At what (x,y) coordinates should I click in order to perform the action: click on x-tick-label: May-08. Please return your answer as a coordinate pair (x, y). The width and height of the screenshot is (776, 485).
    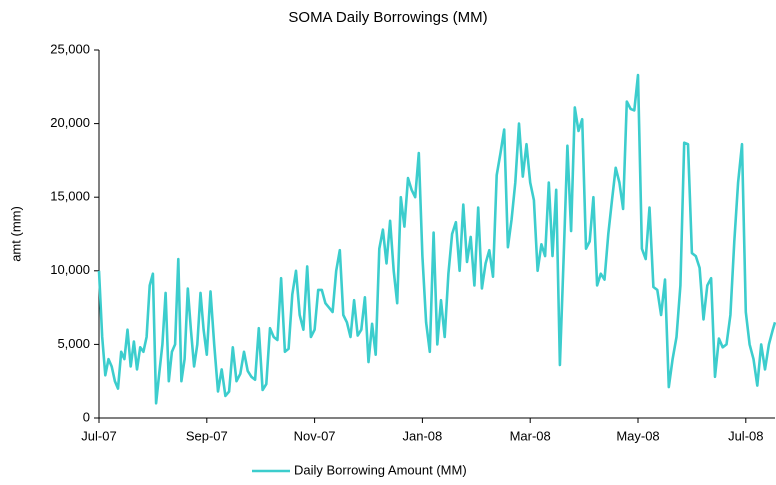
    Looking at the image, I should click on (637, 435).